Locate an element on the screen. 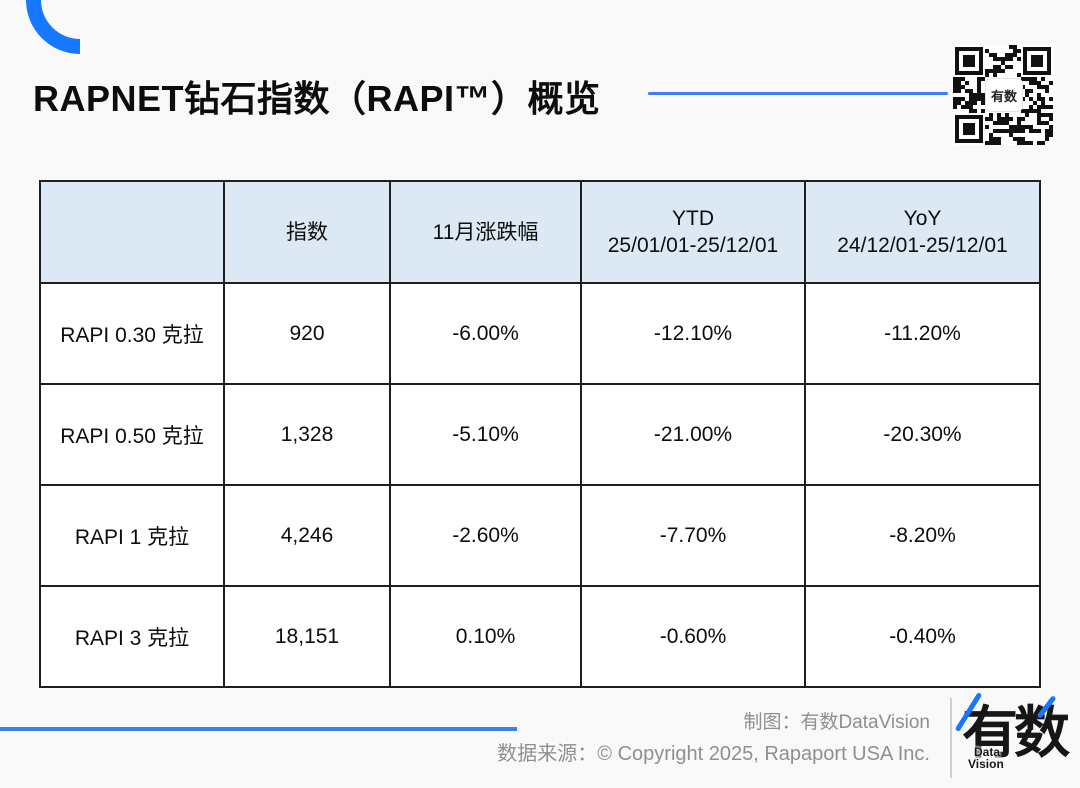 Image resolution: width=1080 pixels, height=788 pixels. table-row: RAPI 0.30 克拉 920 -6.00% -12.10% -11.20% is located at coordinates (540, 333).